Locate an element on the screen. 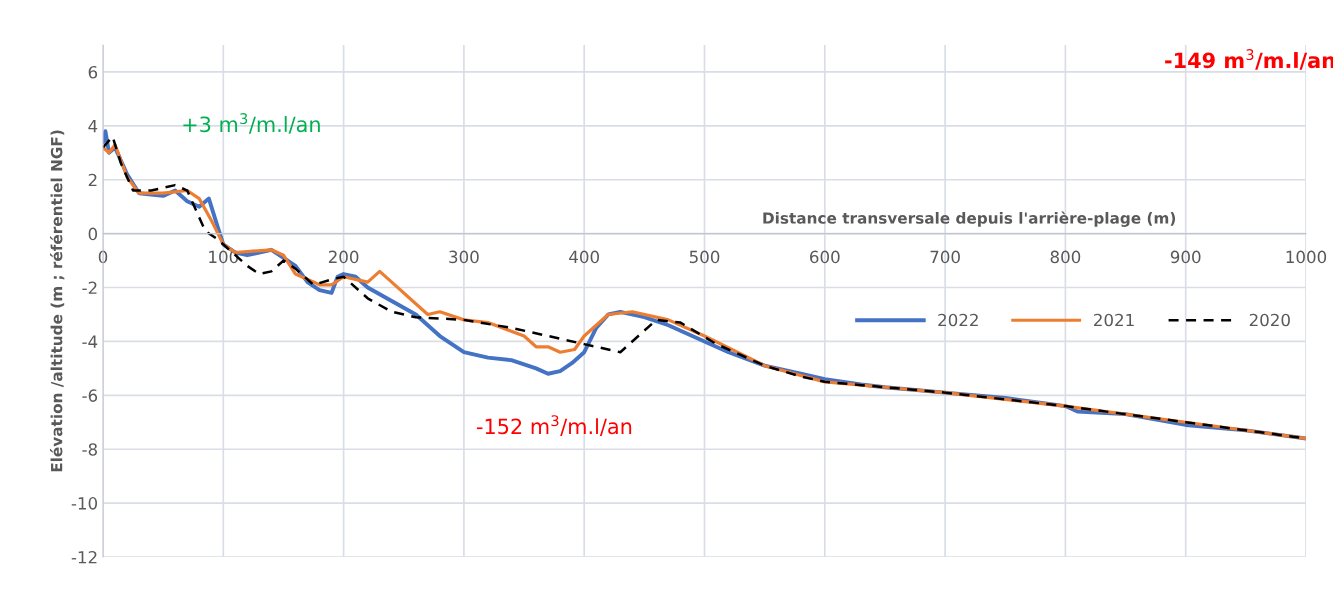 The image size is (1333, 601). y-tick-label: -2 is located at coordinates (89, 287).